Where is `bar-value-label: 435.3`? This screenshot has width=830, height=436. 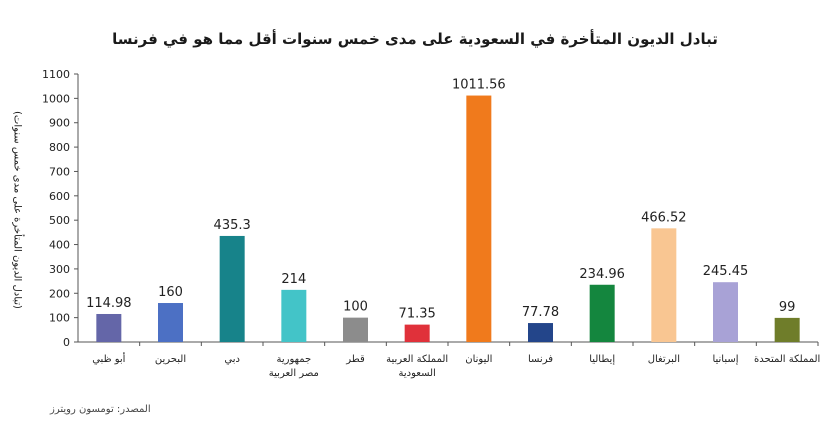 bar-value-label: 435.3 is located at coordinates (232, 225).